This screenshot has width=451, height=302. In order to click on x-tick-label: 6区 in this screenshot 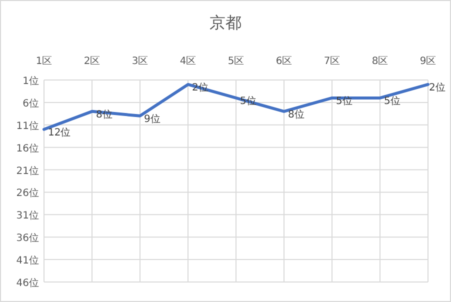, I will do `click(284, 61)`.